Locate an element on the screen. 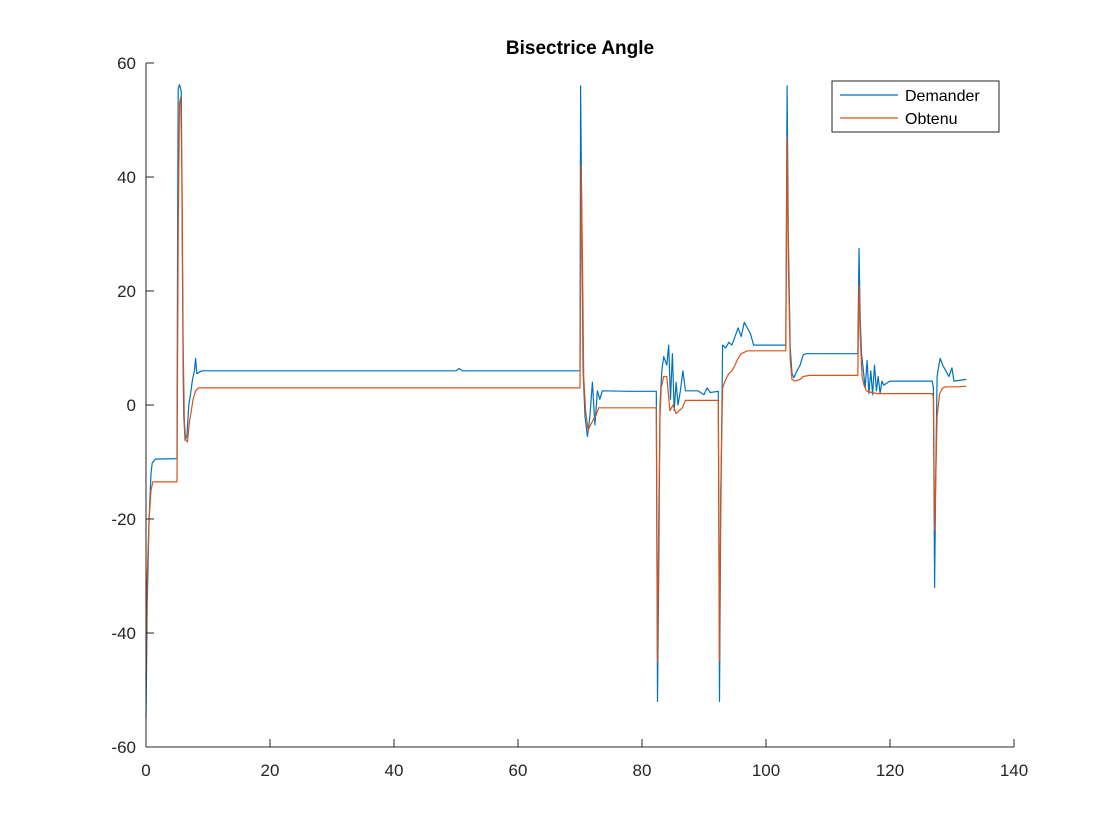 Image resolution: width=1120 pixels, height=840 pixels. legend: Demander Obtenu is located at coordinates (915, 106).